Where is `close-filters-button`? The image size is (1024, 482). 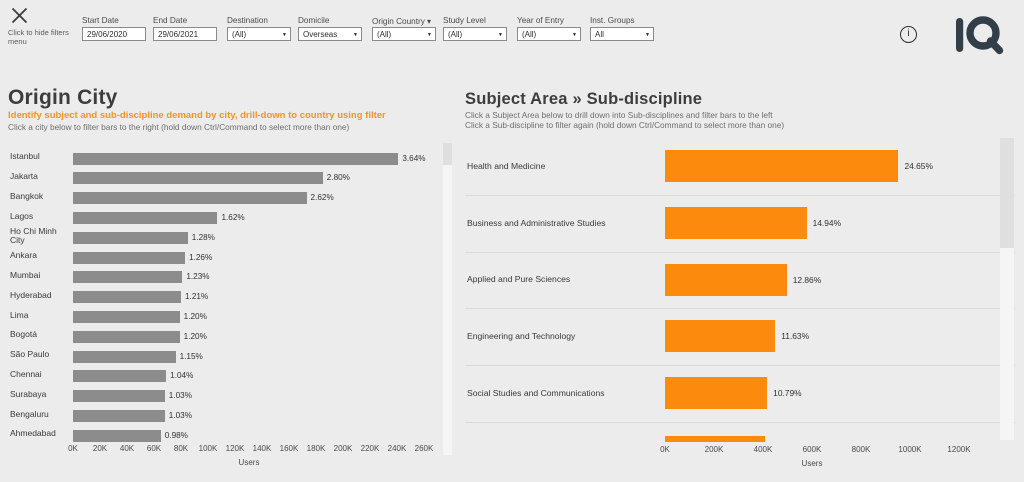 close-filters-button is located at coordinates (19, 15).